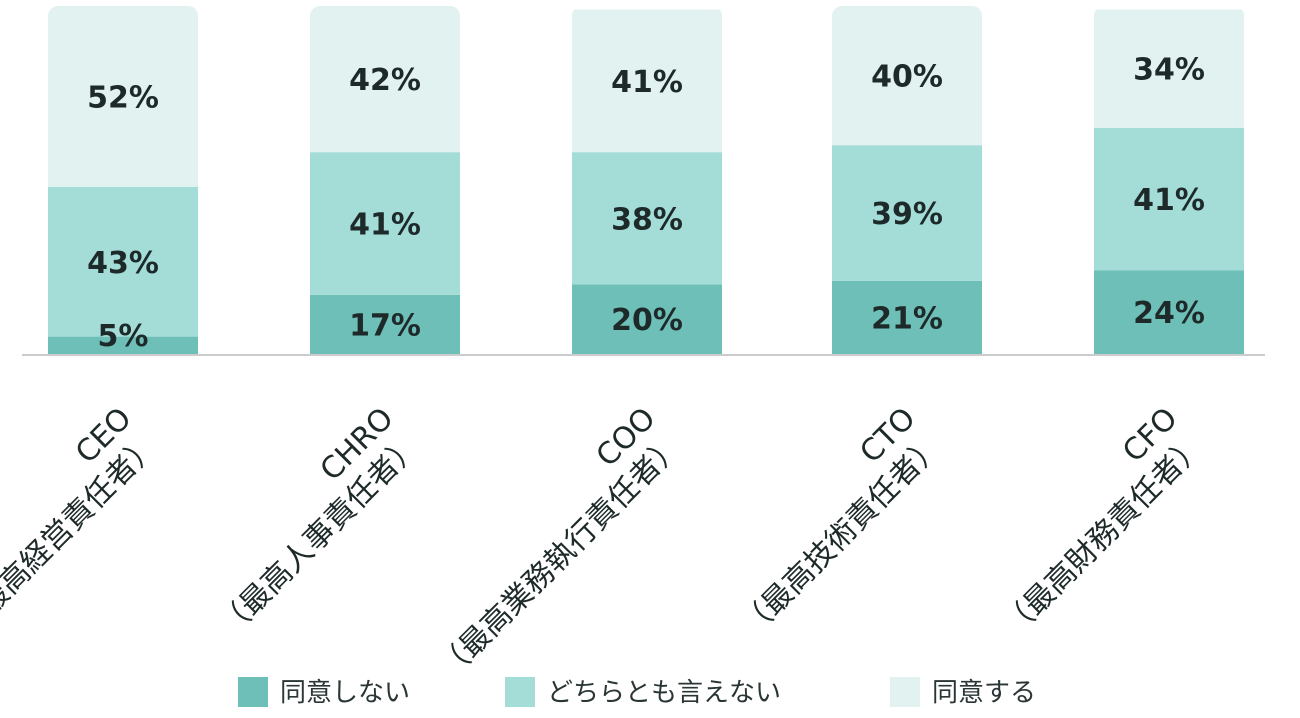 The width and height of the screenshot is (1300, 718). I want to click on category-title-cfo: （最高財務責任者）, so click(1104, 536).